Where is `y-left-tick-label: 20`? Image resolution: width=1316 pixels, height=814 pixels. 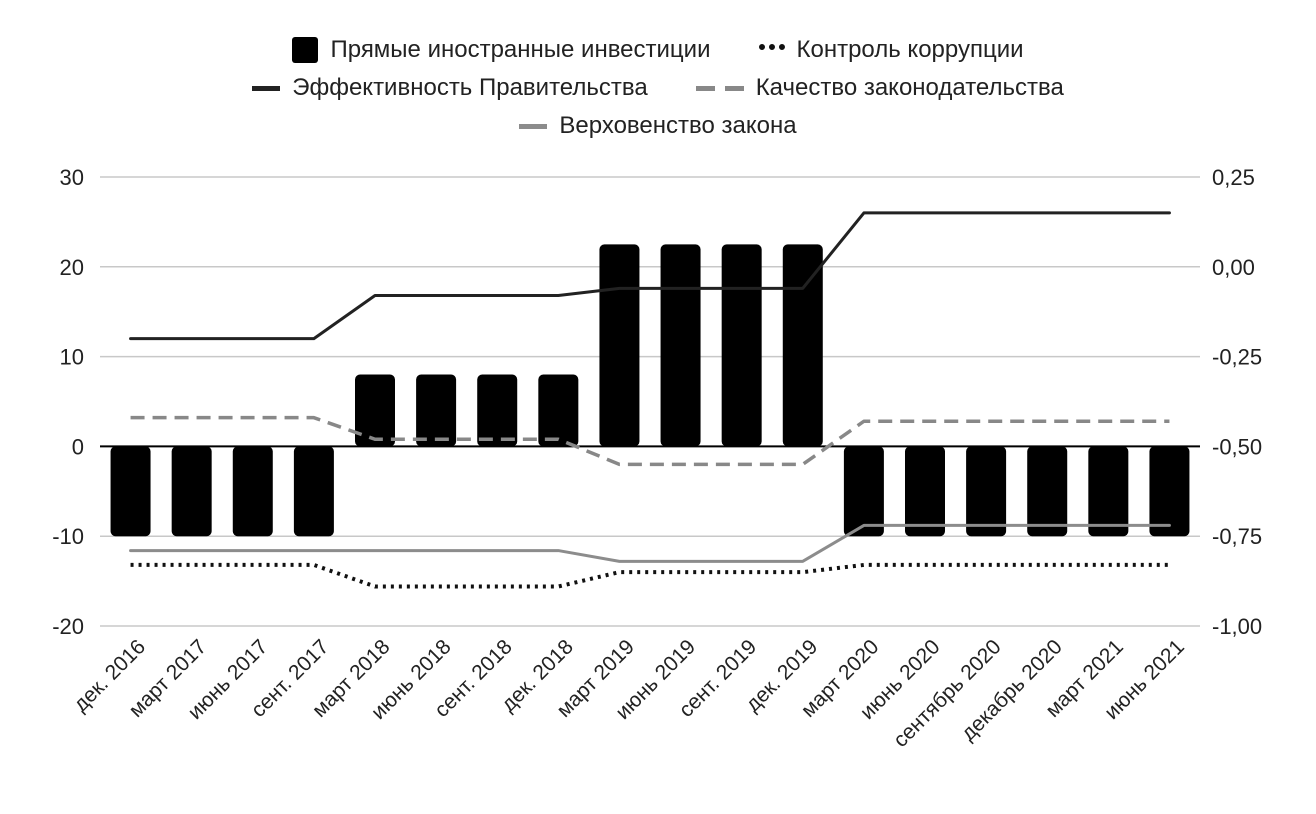 y-left-tick-label: 20 is located at coordinates (72, 267).